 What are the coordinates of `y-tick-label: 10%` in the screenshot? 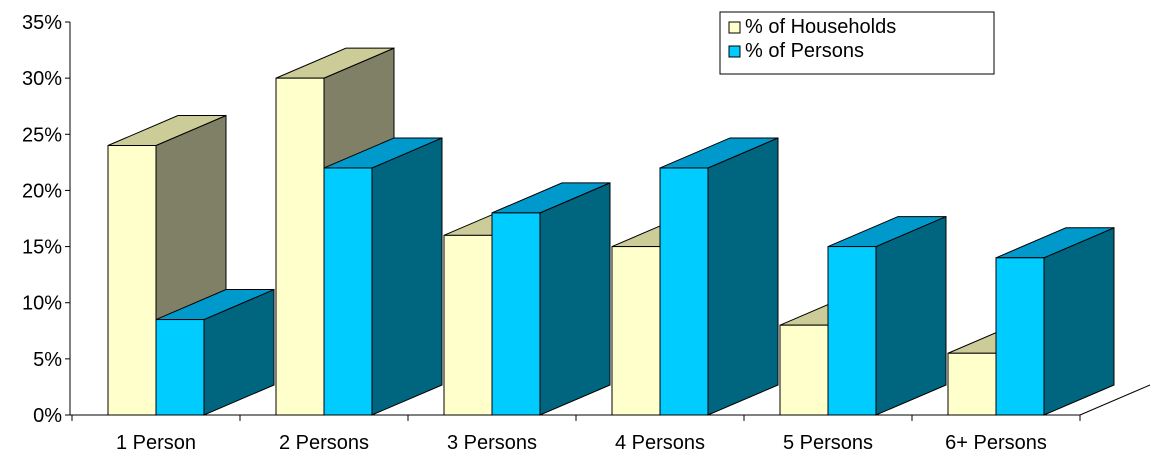 It's located at (42, 304).